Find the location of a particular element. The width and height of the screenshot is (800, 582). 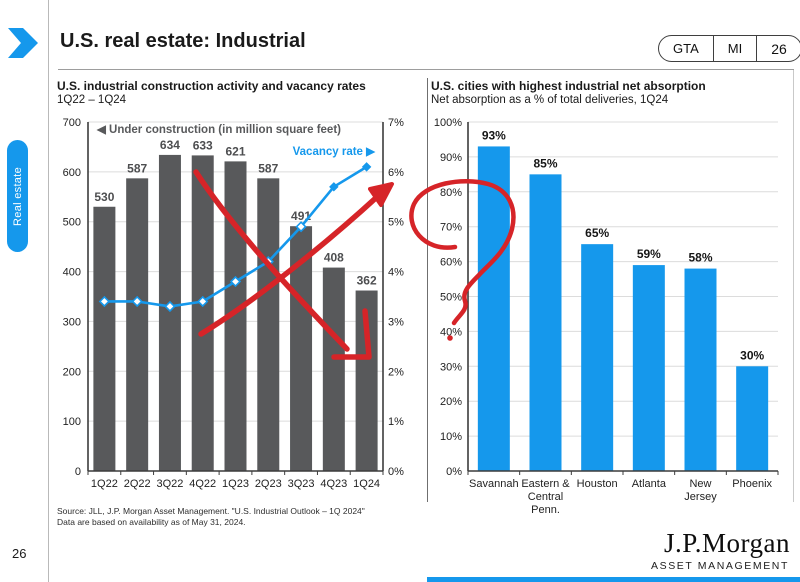

bar-value-label: 408 is located at coordinates (334, 258).